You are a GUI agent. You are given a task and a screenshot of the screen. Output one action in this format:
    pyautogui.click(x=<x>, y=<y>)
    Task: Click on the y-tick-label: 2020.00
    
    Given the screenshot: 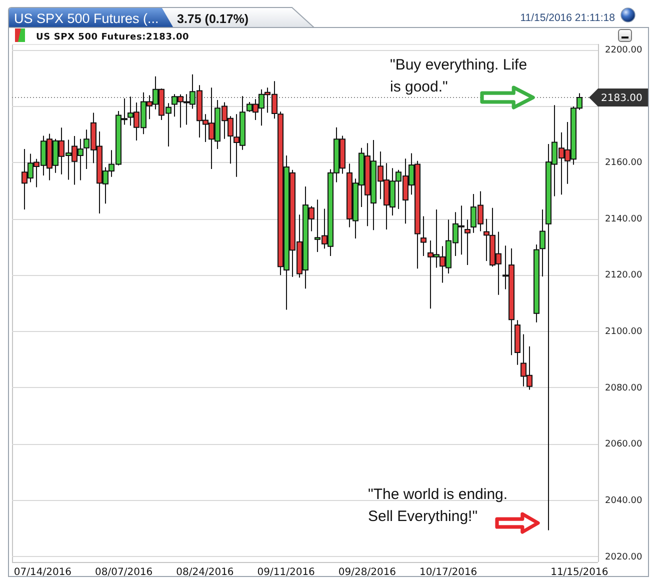 What is the action you would take?
    pyautogui.click(x=623, y=557)
    